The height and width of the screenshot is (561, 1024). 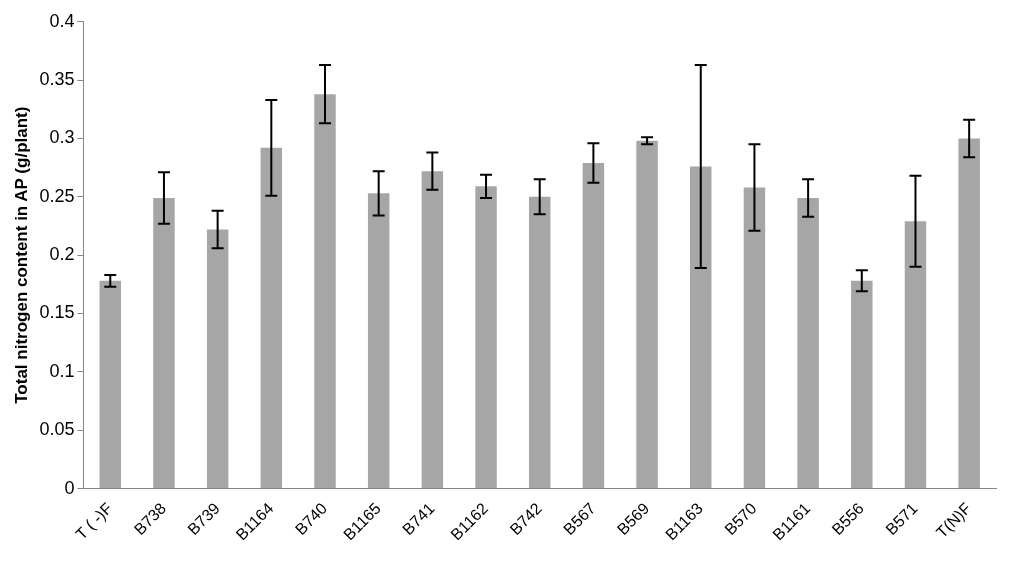 I want to click on y-tick-label: 0.2, so click(x=62, y=254).